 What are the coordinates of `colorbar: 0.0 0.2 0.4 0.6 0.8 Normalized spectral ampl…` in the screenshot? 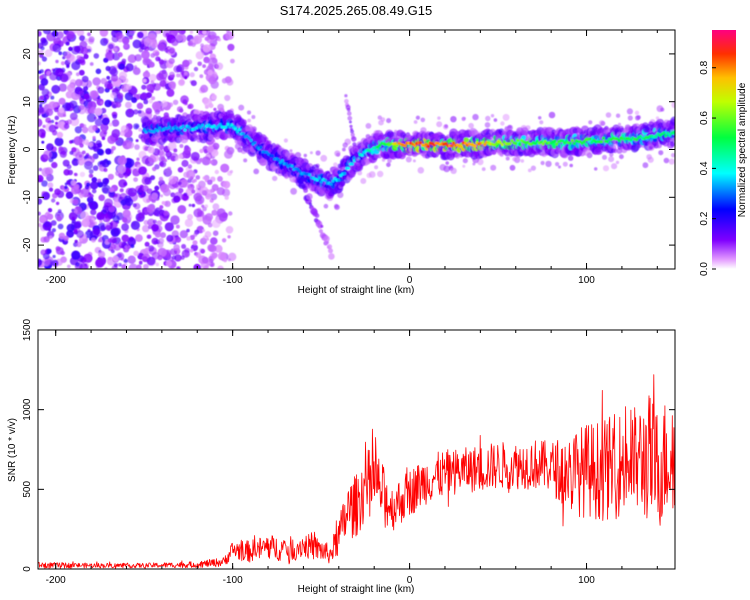 It's located at (723, 153).